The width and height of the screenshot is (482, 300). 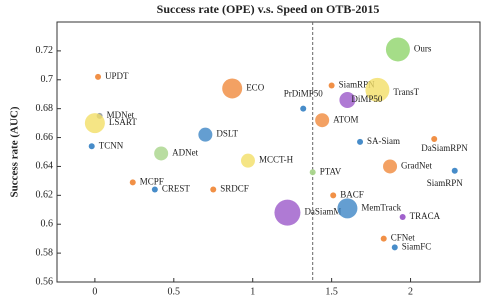 I want to click on bubble-label: DSLT, so click(x=227, y=134).